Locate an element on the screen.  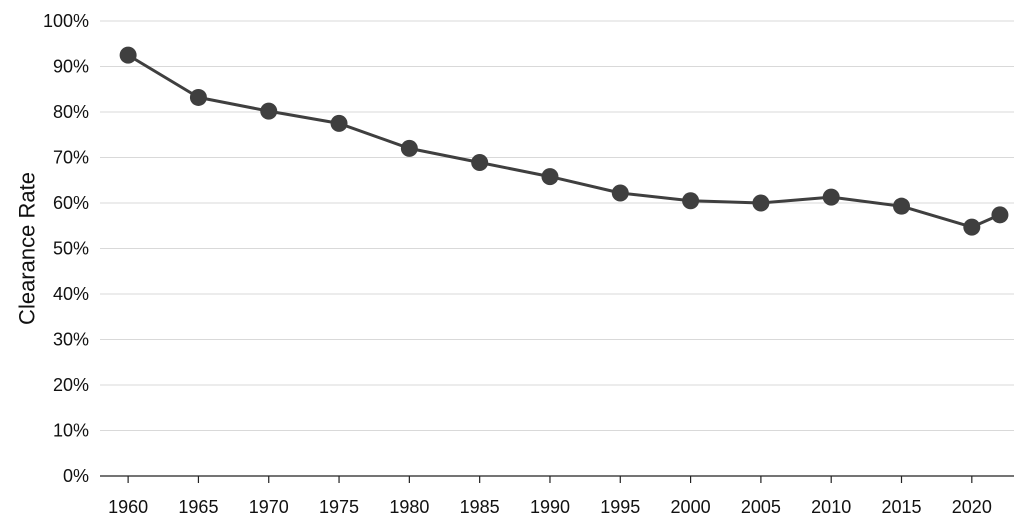
y-tick-label: 90% is located at coordinates (71, 67).